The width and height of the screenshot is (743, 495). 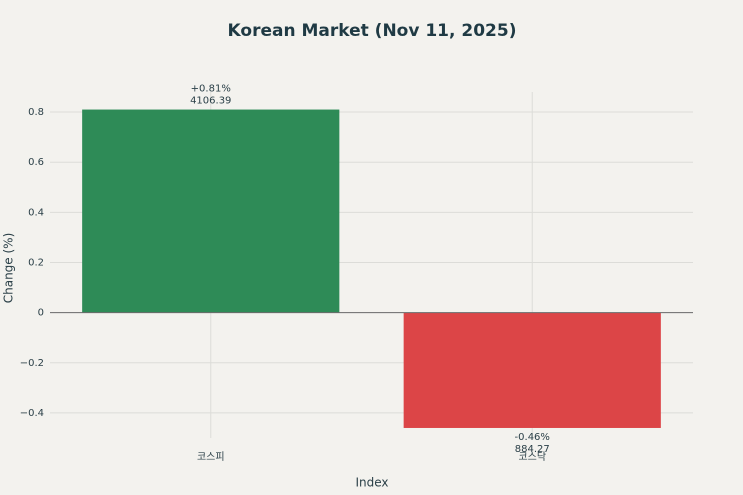 I want to click on index-level-label: 884.27, so click(x=532, y=449).